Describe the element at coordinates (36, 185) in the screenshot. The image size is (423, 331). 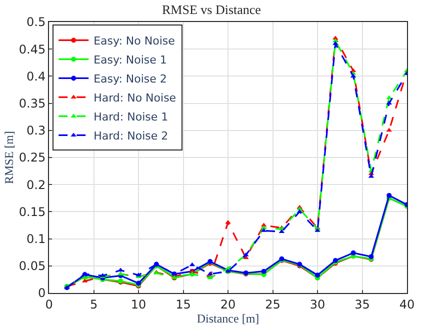
I see `y-tick-label: 0.2` at that location.